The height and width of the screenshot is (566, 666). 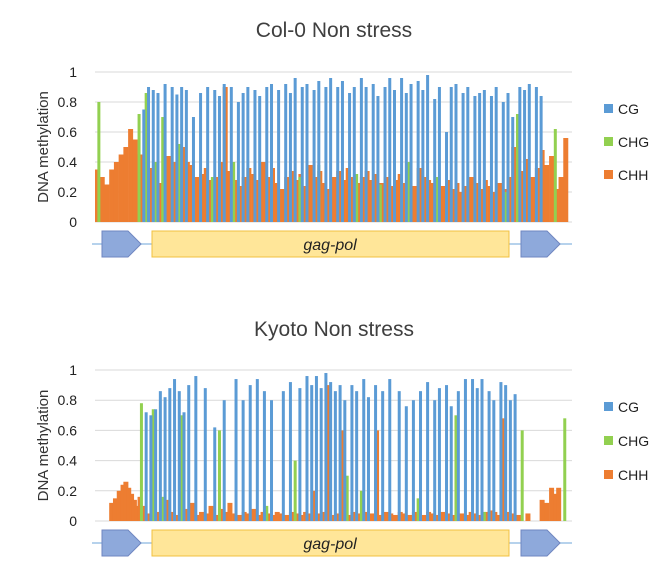 What do you see at coordinates (121, 543) in the screenshot?
I see `ltr-arrow-left` at bounding box center [121, 543].